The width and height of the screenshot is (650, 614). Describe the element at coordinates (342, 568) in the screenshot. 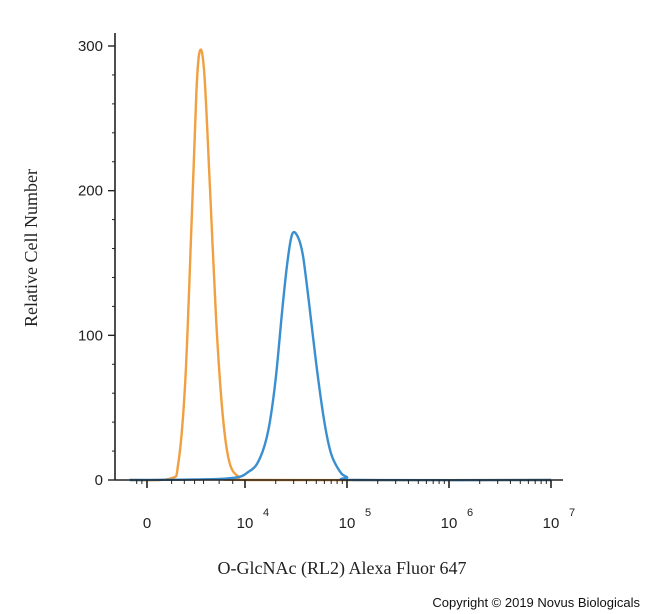

I see `x-axis-title: O-GlcNAc (RL2) Alexa Fluor 647` at that location.